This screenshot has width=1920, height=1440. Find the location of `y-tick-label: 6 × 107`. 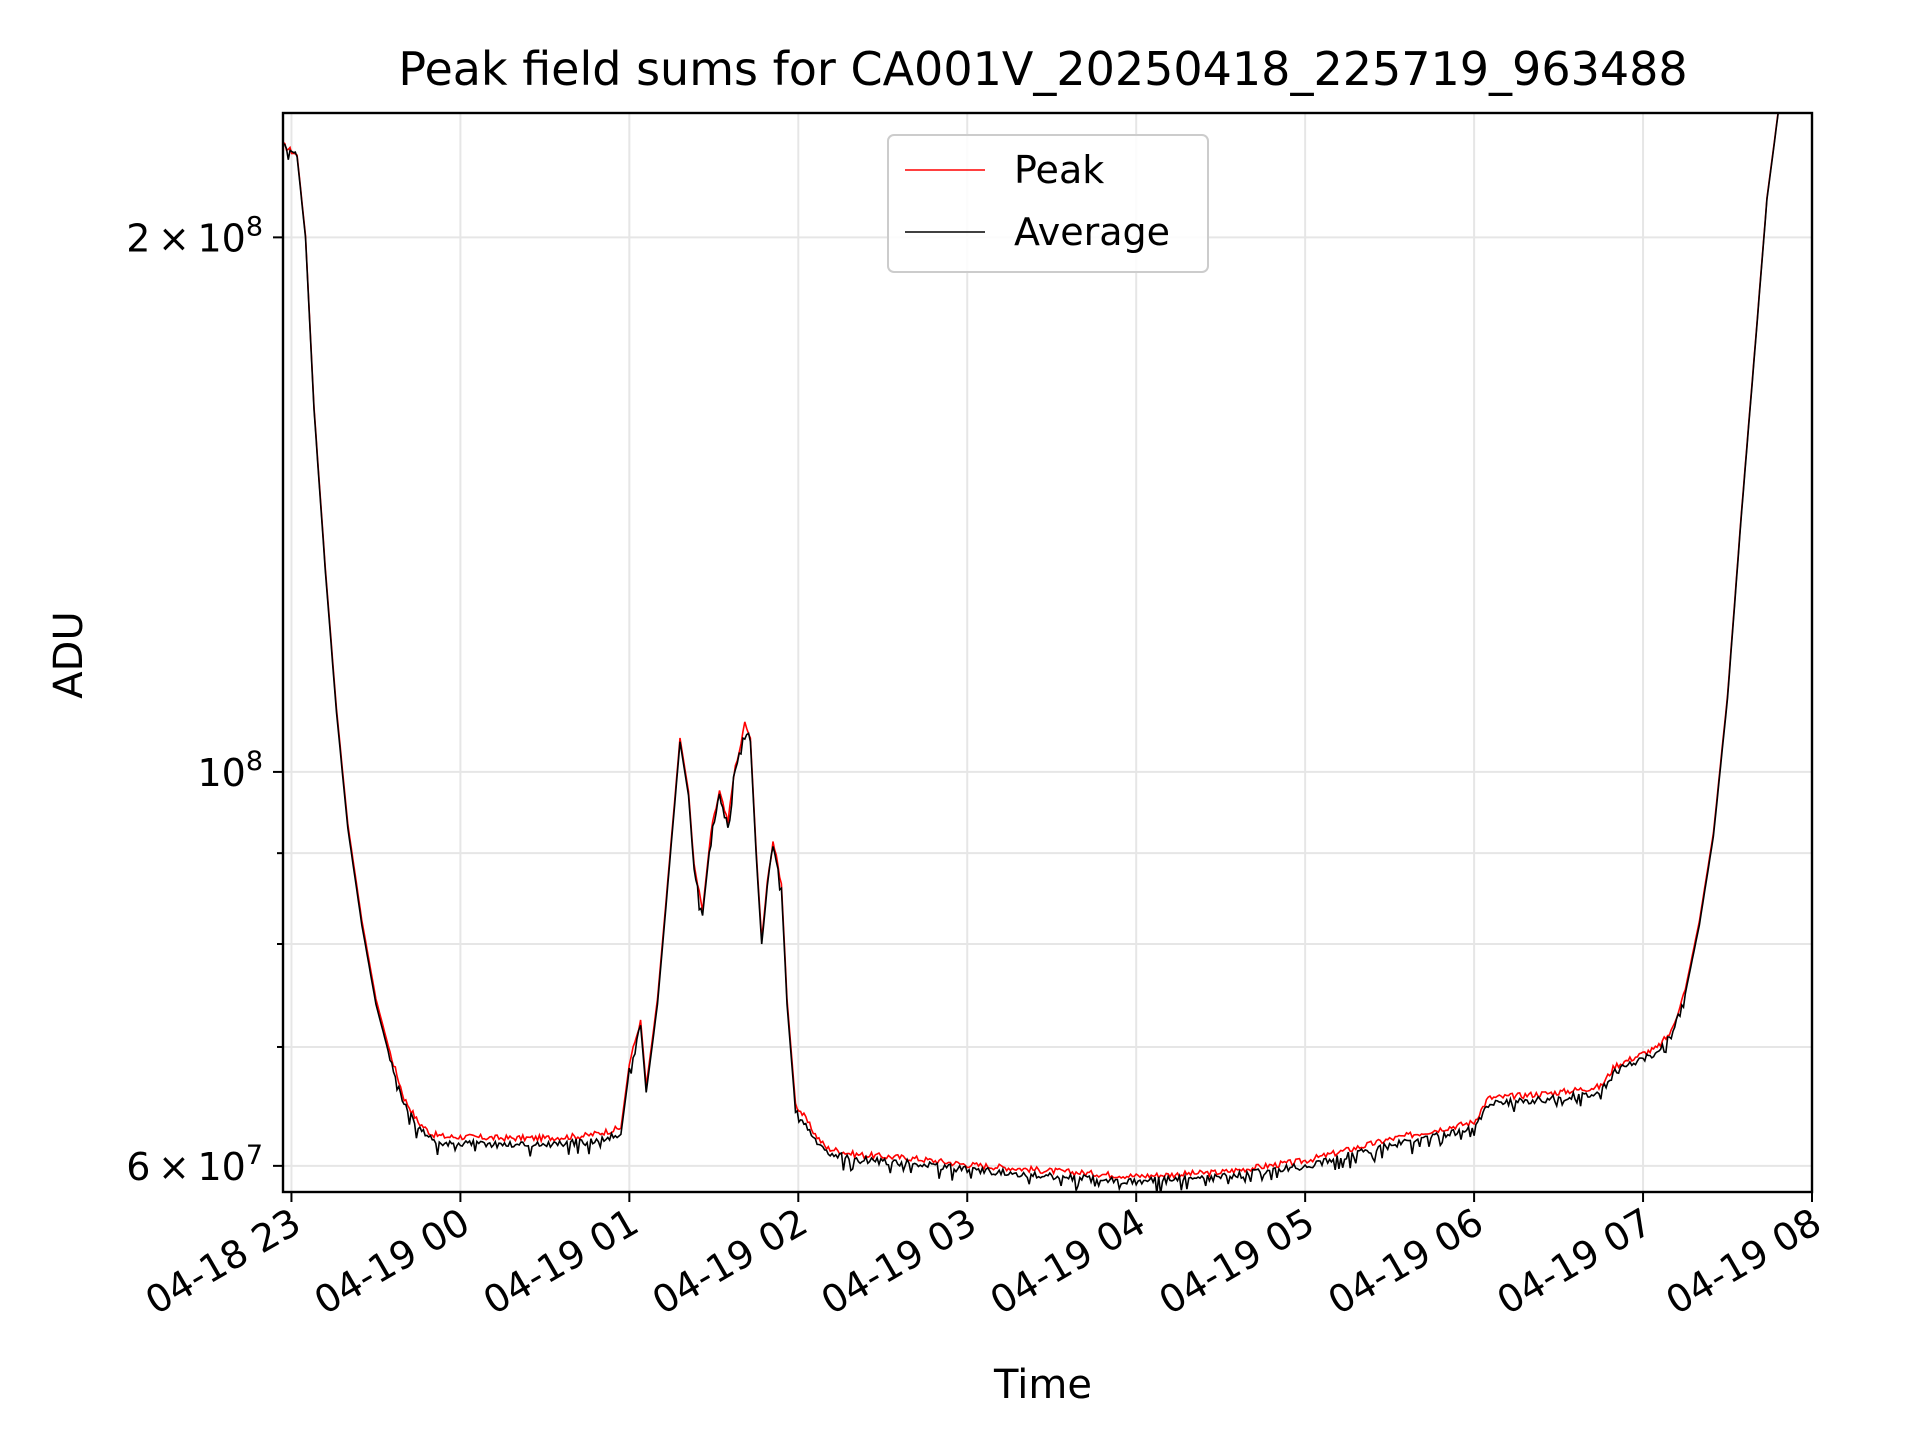

y-tick-label: 6 × 107 is located at coordinates (194, 1164).